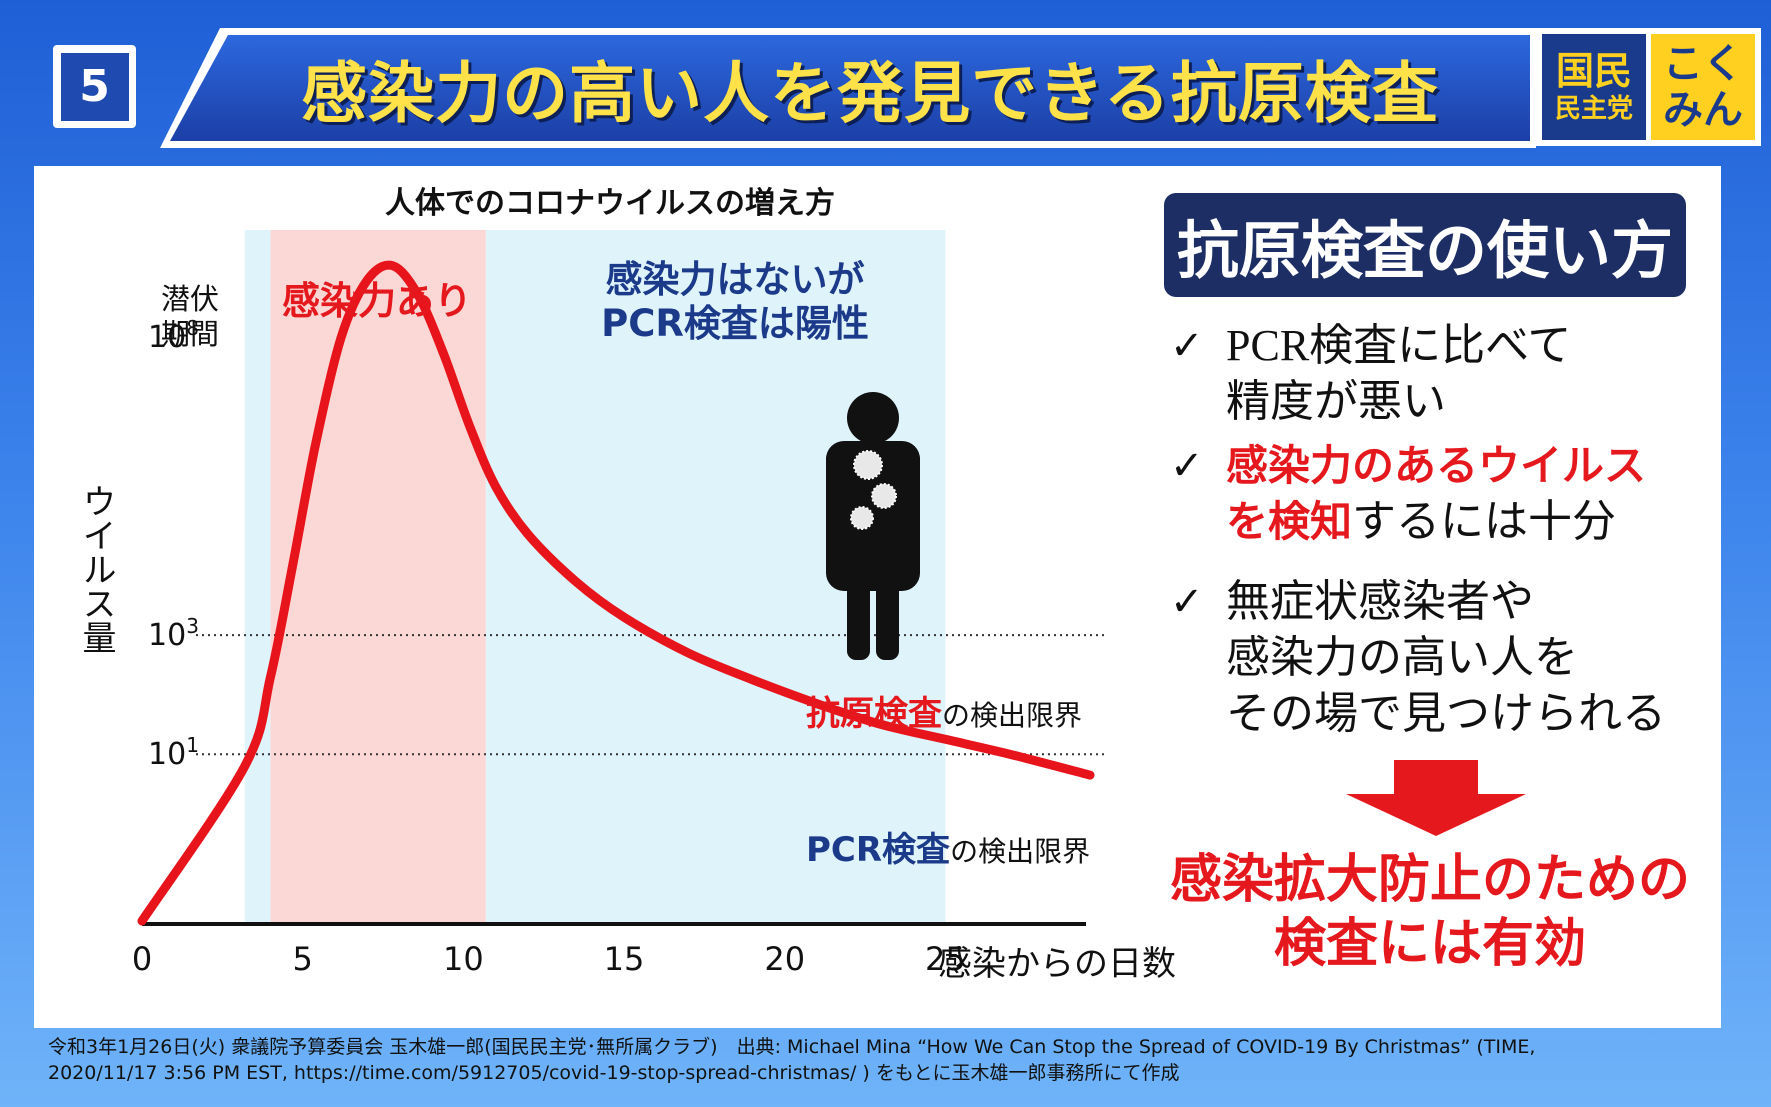 Image resolution: width=1771 pixels, height=1107 pixels. I want to click on slide-number: 5, so click(94, 86).